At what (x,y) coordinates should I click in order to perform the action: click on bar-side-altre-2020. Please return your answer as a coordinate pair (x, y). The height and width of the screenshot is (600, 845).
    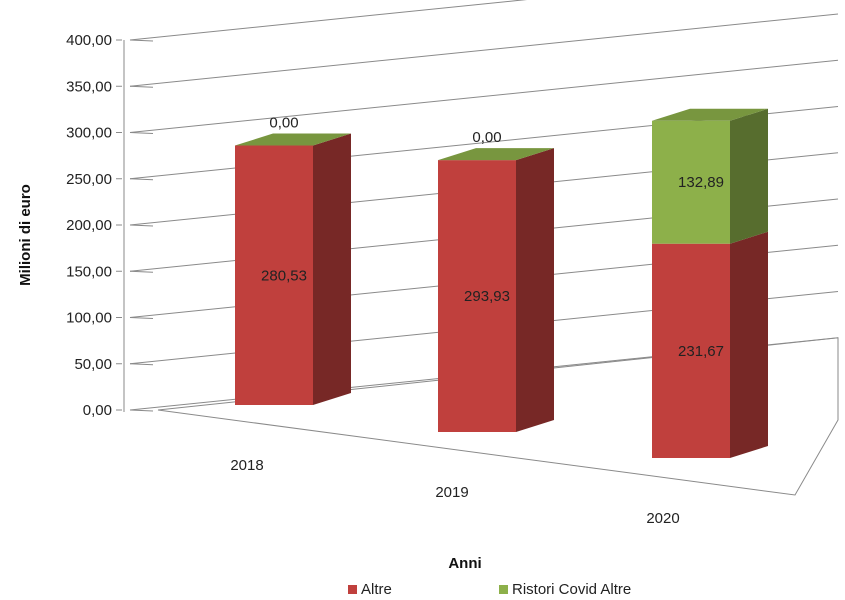
    Looking at the image, I should click on (749, 344).